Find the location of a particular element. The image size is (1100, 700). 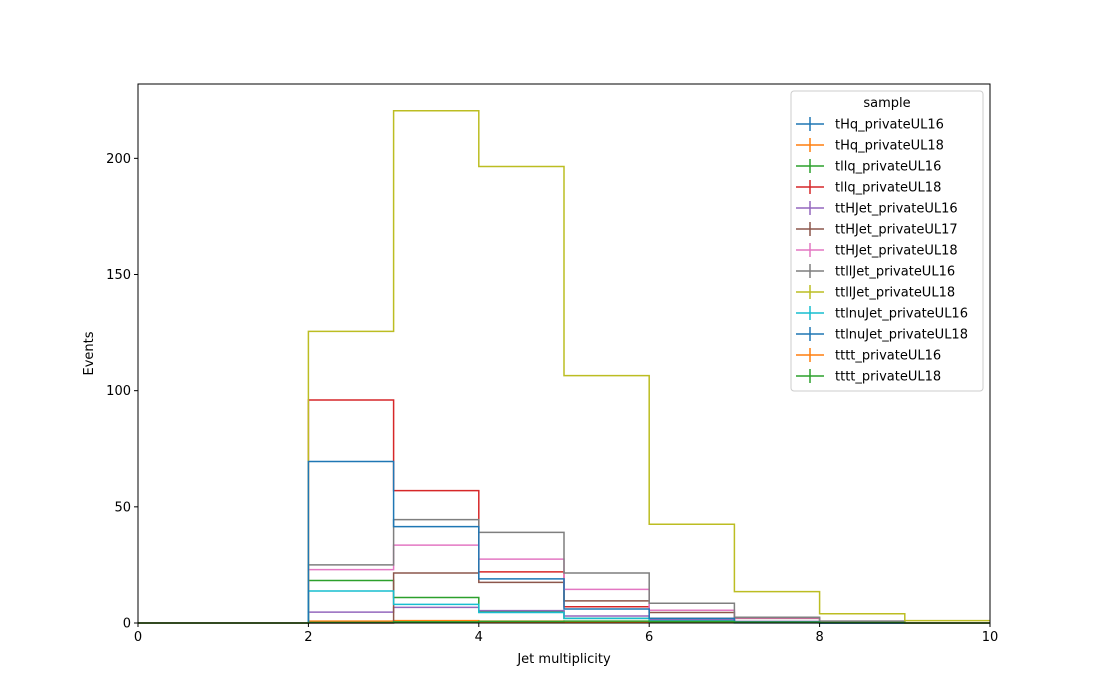

y-axis: 0 50 100 150 200 is located at coordinates (122, 392).